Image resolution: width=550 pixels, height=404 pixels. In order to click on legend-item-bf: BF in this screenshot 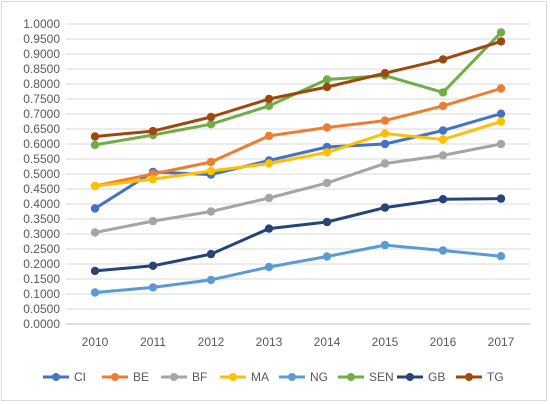, I will do `click(184, 377)`.